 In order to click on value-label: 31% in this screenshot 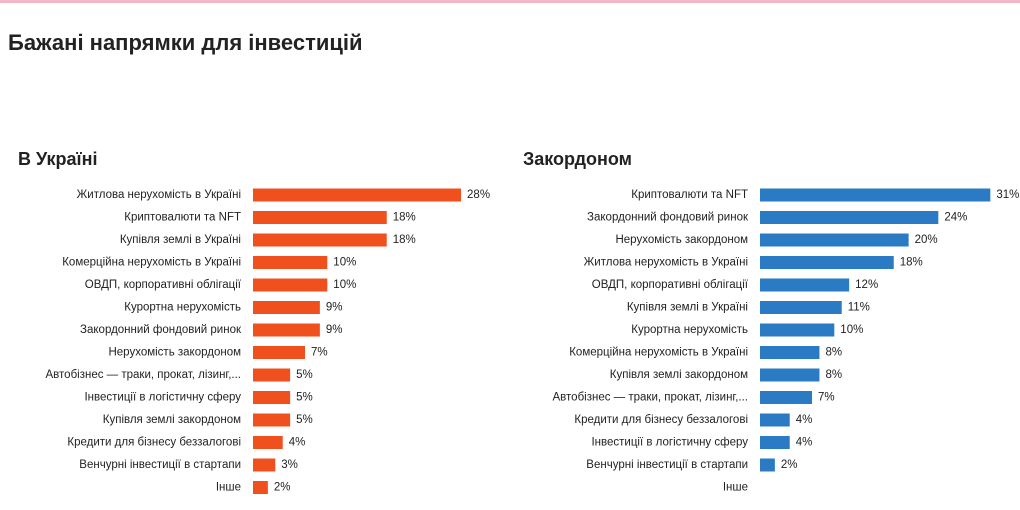, I will do `click(1007, 195)`.